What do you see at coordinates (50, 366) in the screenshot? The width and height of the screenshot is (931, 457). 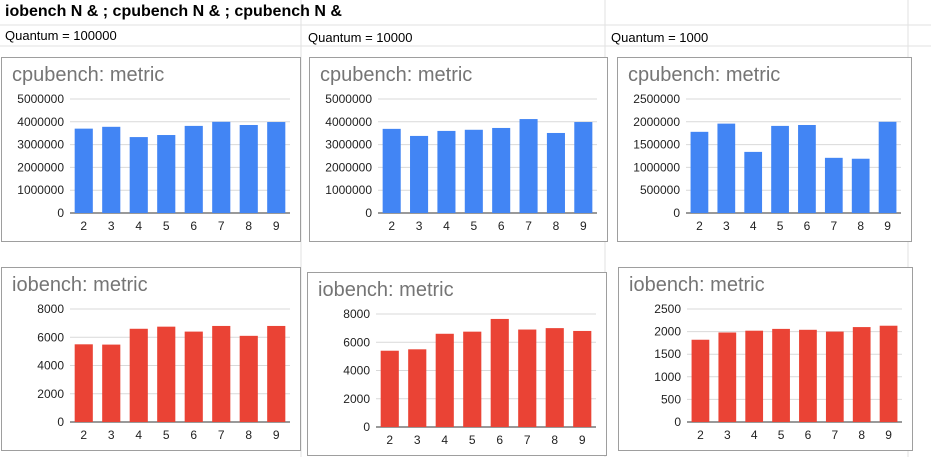 I see `y-tick-label: 4000` at bounding box center [50, 366].